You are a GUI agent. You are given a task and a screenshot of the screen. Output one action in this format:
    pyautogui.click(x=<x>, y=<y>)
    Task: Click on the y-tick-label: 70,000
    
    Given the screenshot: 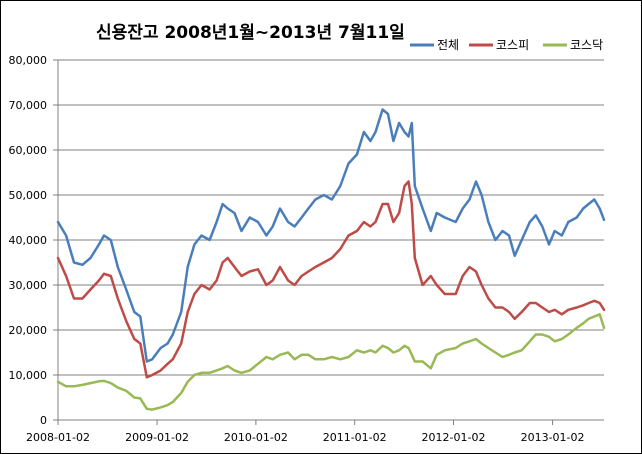 What is the action you would take?
    pyautogui.click(x=28, y=105)
    